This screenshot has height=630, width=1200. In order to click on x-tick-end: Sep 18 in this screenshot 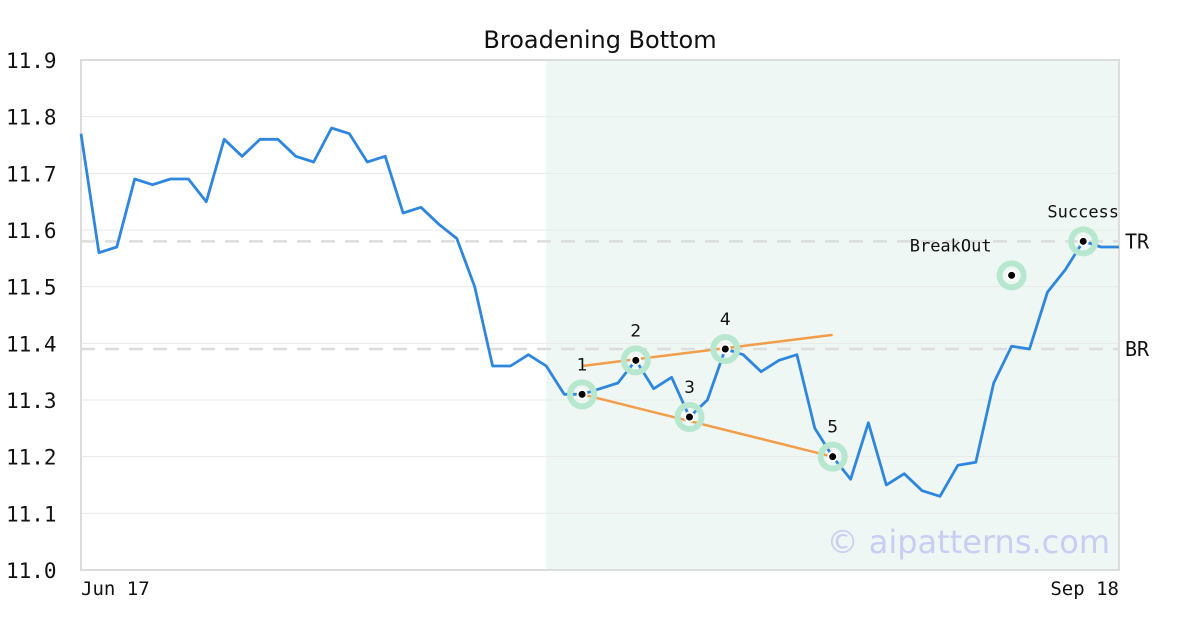, I will do `click(1084, 589)`.